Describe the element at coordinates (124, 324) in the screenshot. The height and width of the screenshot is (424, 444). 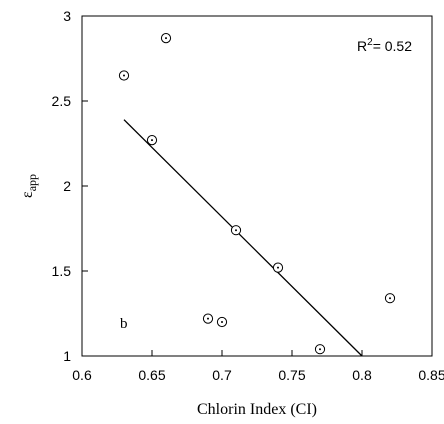
I see `panel-label: b` at that location.